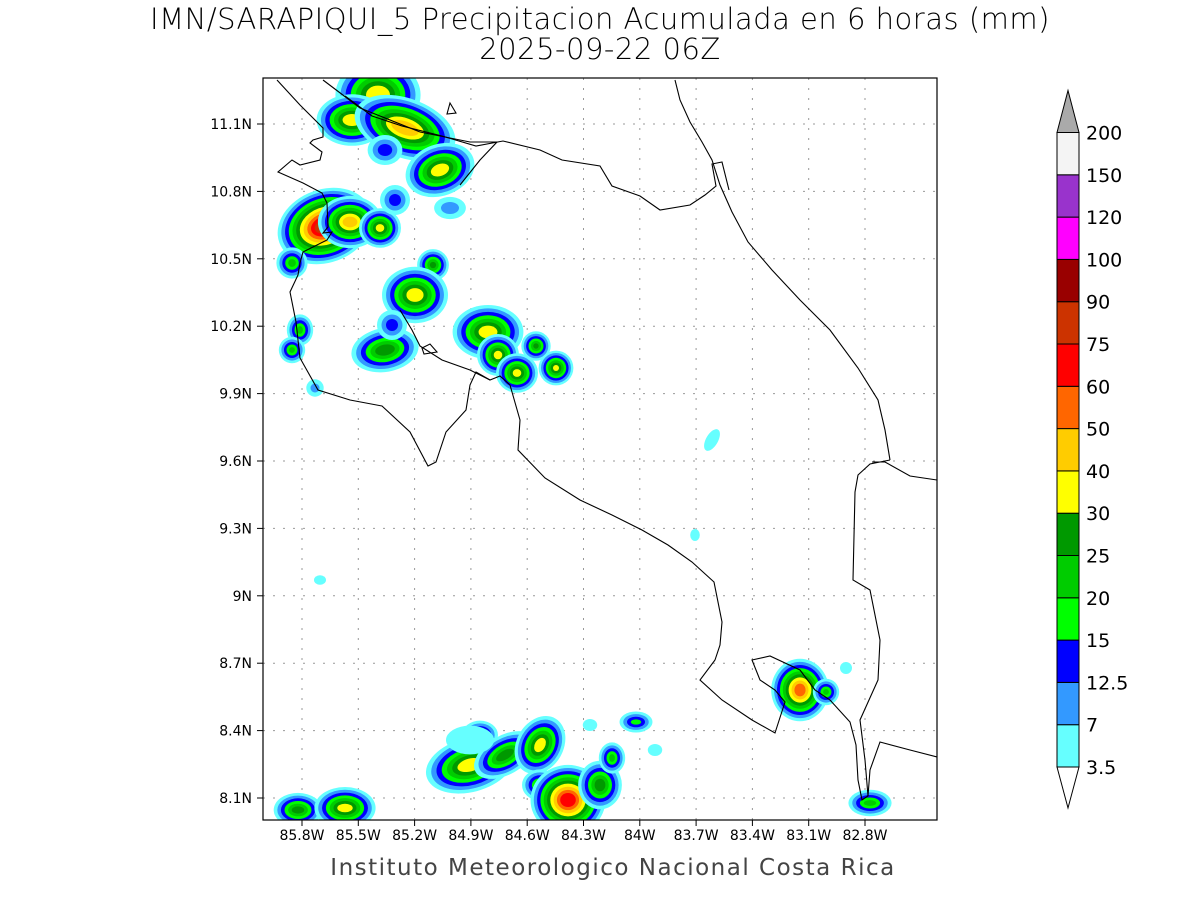  Describe the element at coordinates (808, 836) in the screenshot. I see `lon-tick-label: 83.1W` at that location.